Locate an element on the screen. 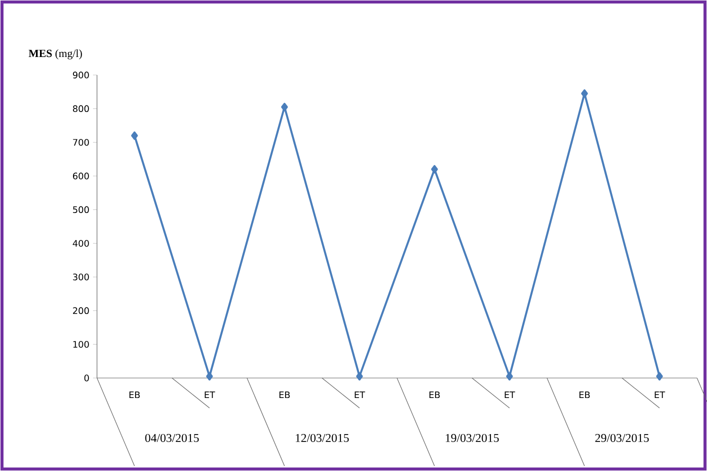 The height and width of the screenshot is (471, 707). text: 29/03/2015 is located at coordinates (622, 438).